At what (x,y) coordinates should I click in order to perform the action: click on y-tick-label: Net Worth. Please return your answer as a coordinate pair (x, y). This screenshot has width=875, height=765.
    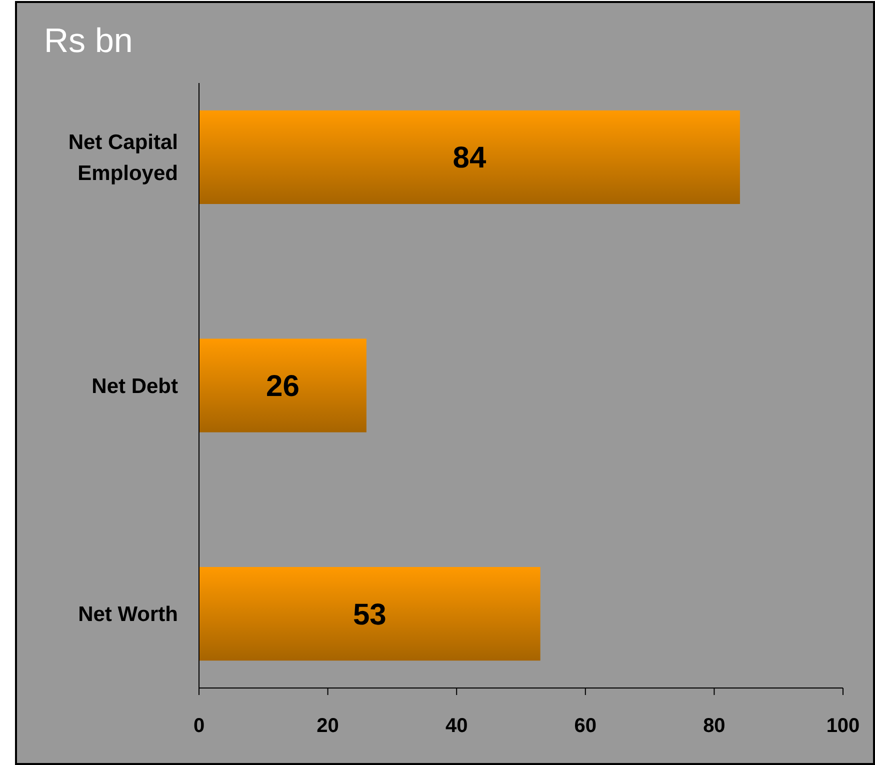
    Looking at the image, I should click on (128, 614).